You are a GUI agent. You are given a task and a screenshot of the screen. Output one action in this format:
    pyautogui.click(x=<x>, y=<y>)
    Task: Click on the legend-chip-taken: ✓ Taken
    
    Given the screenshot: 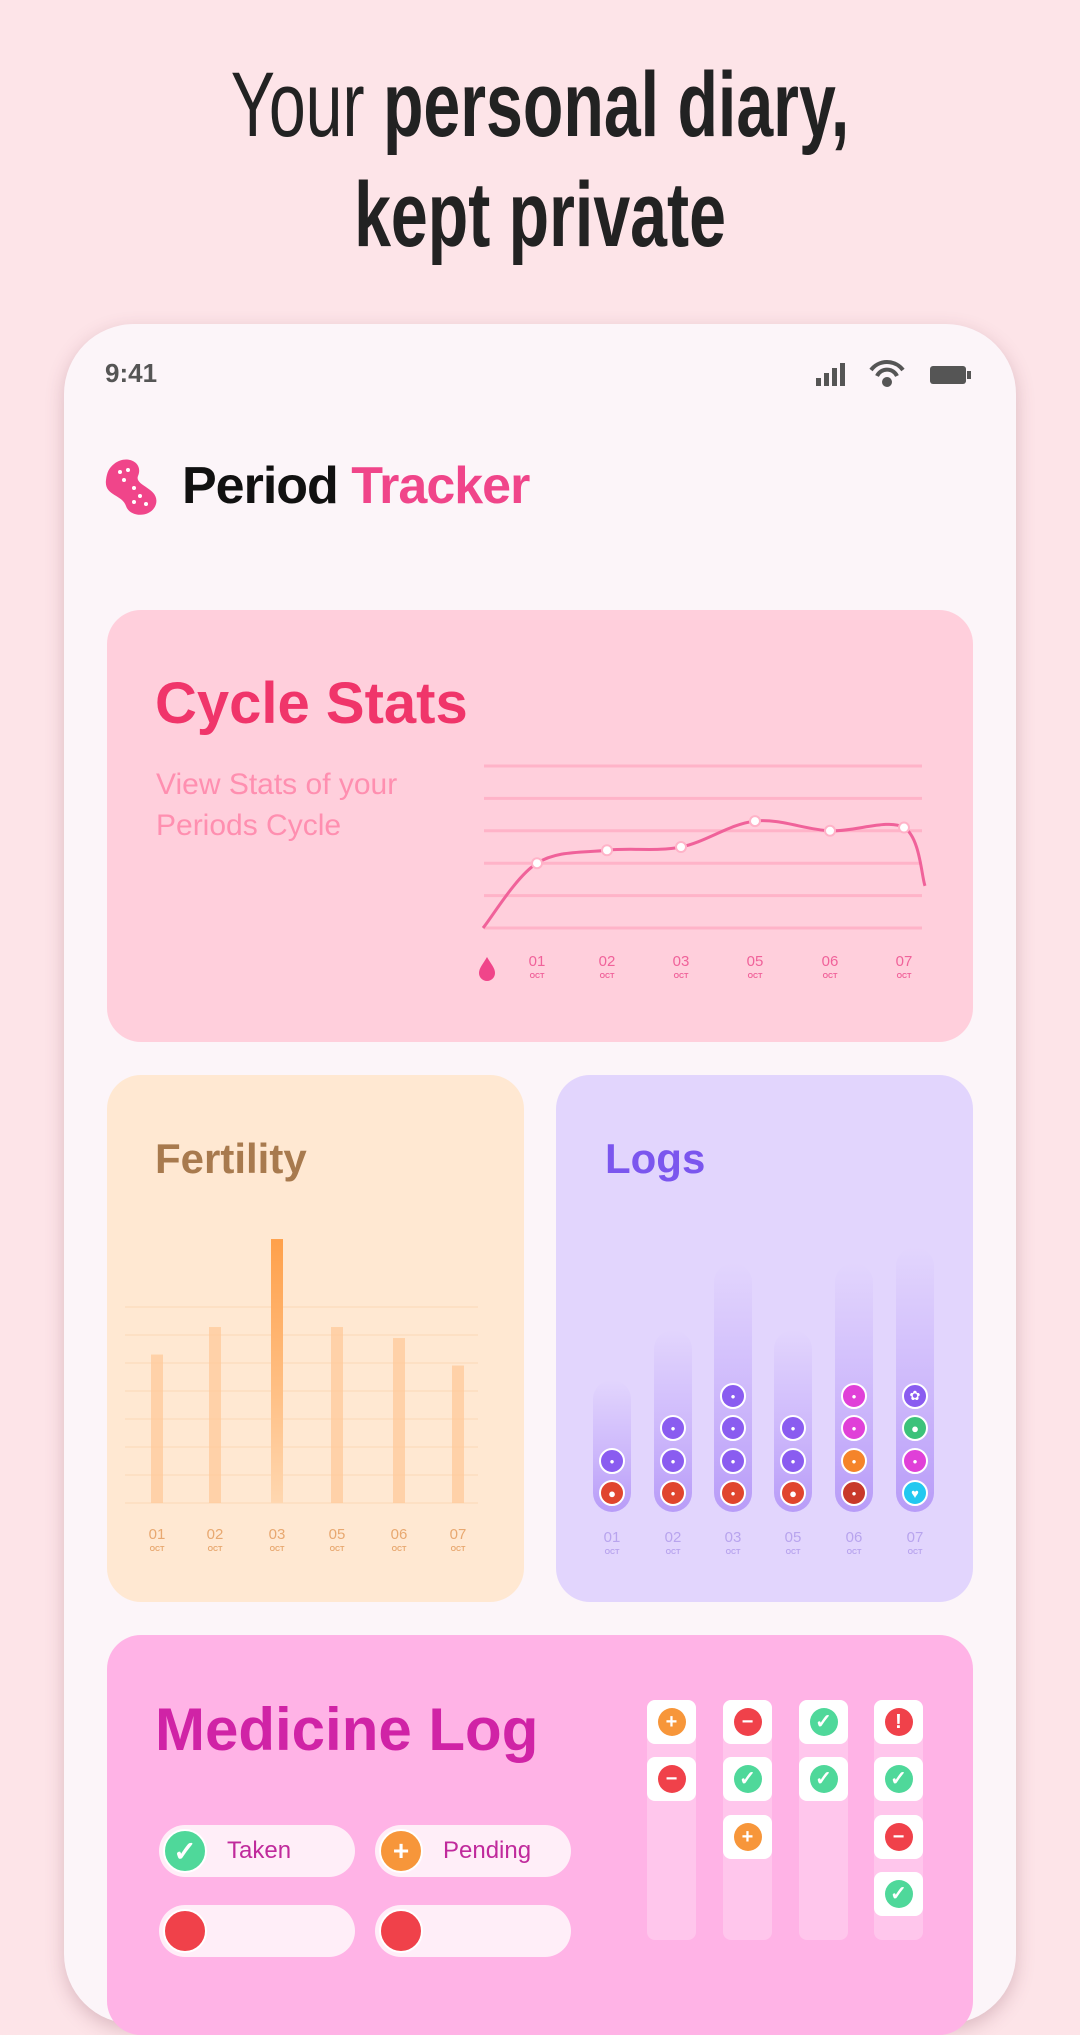 What is the action you would take?
    pyautogui.click(x=257, y=1851)
    